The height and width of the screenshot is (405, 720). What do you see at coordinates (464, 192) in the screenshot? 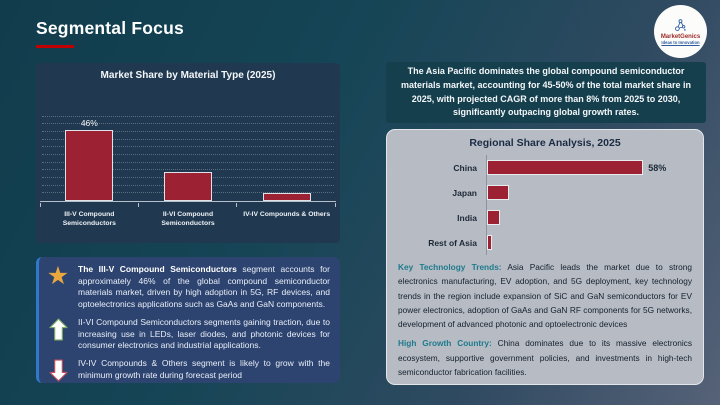
I see `category-label: Japan` at bounding box center [464, 192].